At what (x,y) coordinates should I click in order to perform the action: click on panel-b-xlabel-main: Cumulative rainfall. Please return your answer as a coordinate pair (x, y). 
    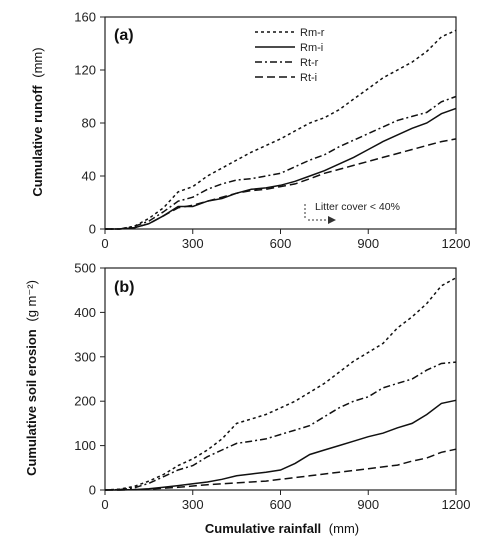
    Looking at the image, I should click on (263, 528).